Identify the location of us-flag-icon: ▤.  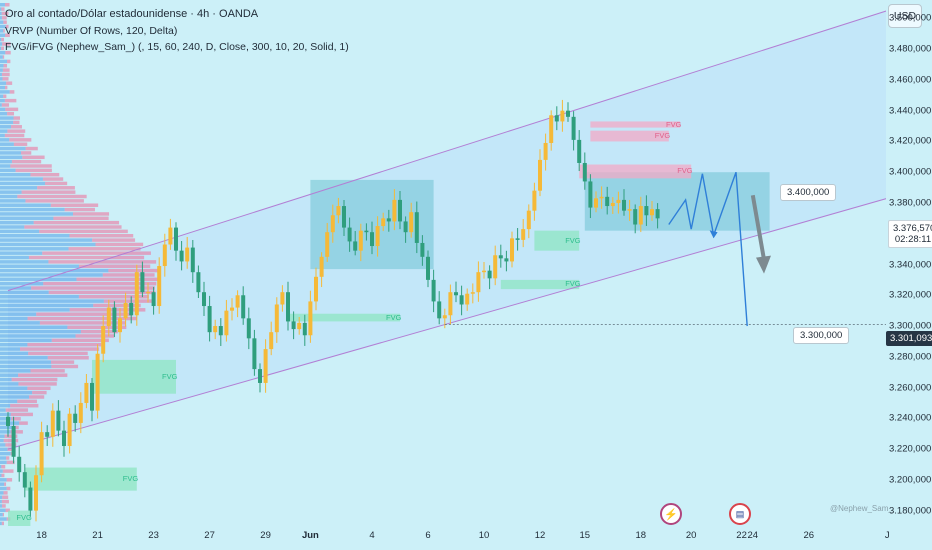
(740, 514).